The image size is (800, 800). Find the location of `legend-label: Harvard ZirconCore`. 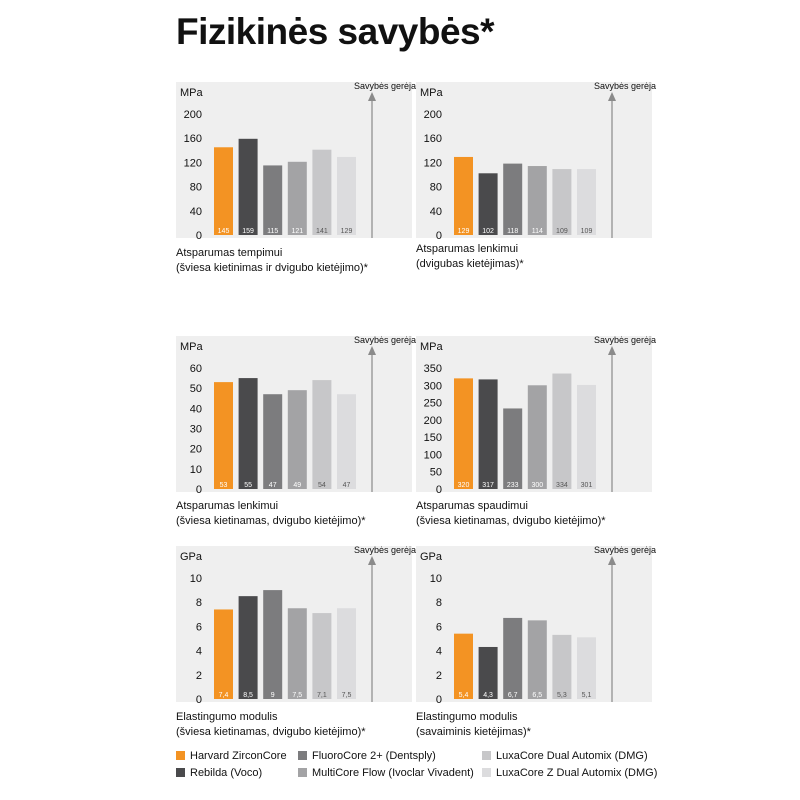

legend-label: Harvard ZirconCore is located at coordinates (238, 756).